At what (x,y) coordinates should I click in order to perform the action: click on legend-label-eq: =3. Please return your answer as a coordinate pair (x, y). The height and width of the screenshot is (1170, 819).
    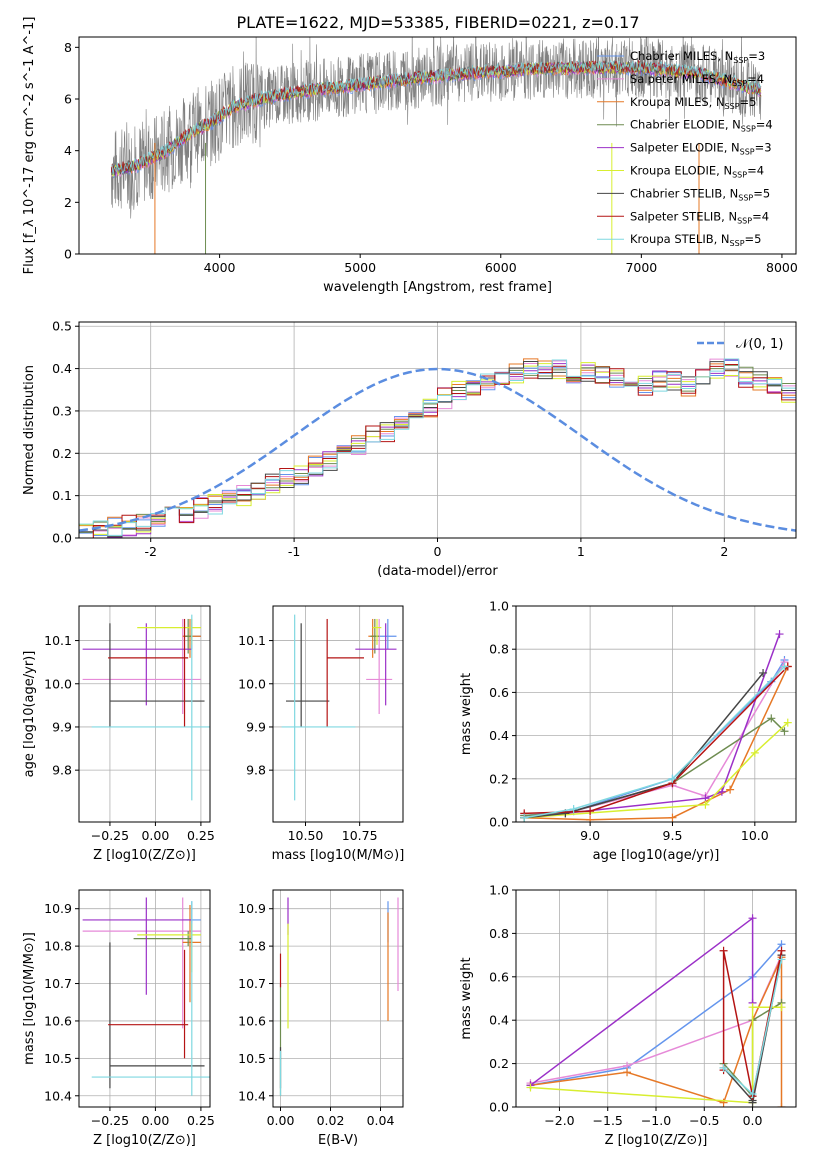
    Looking at the image, I should click on (756, 56).